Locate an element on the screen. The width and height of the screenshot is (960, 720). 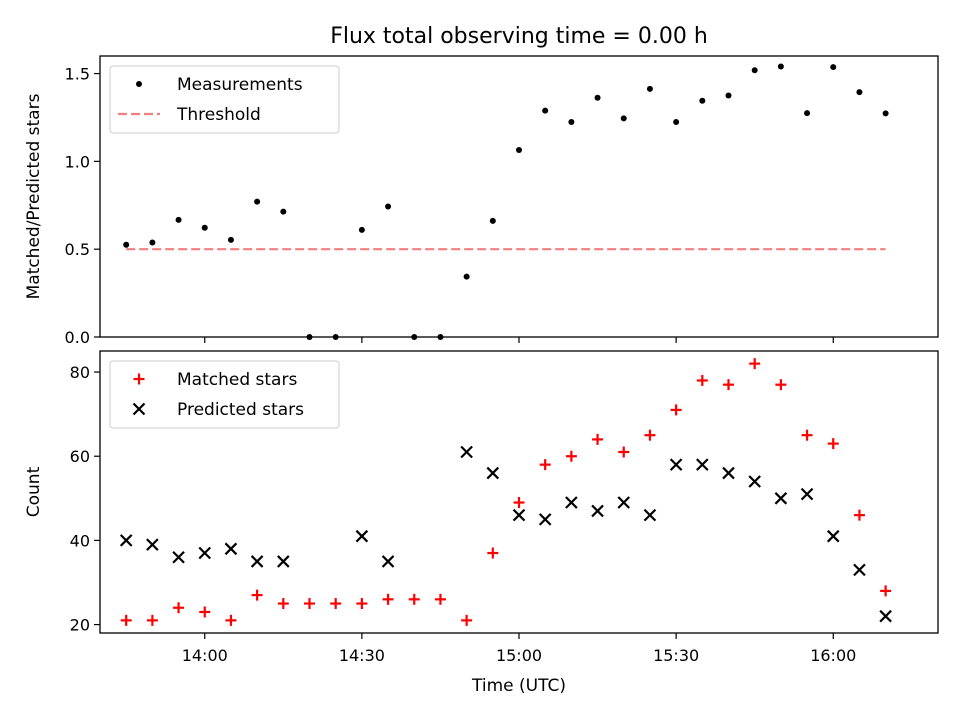
x-tick-label: 15:30 is located at coordinates (676, 655).